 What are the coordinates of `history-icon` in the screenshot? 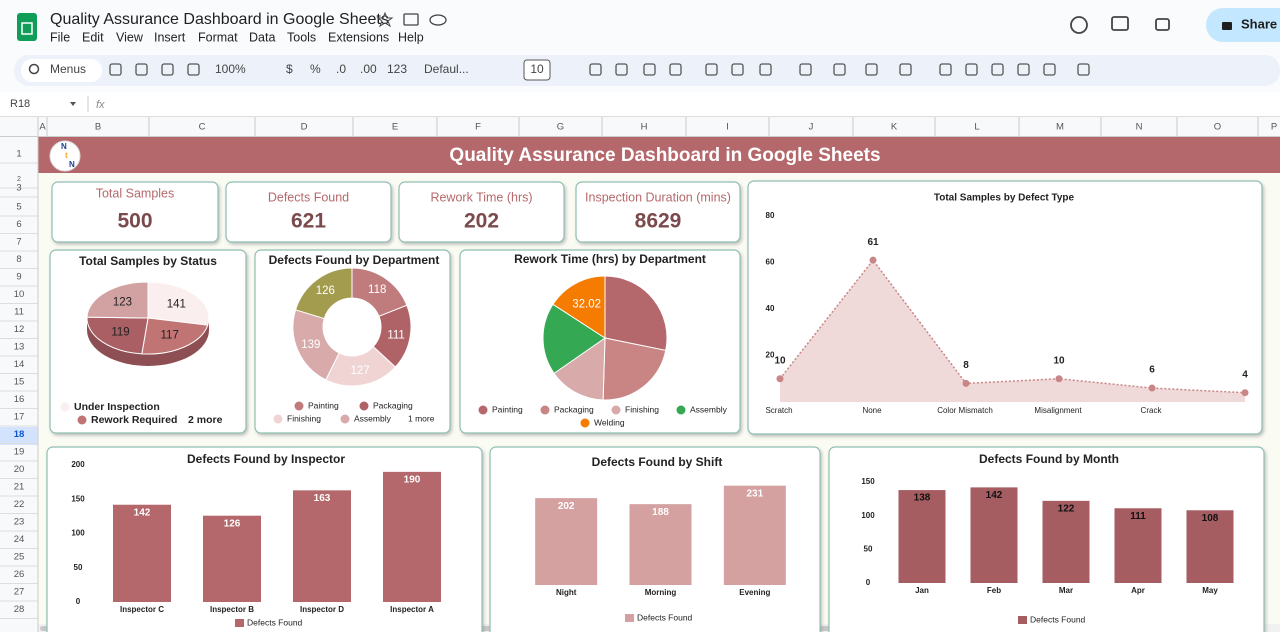 It's located at (1079, 25).